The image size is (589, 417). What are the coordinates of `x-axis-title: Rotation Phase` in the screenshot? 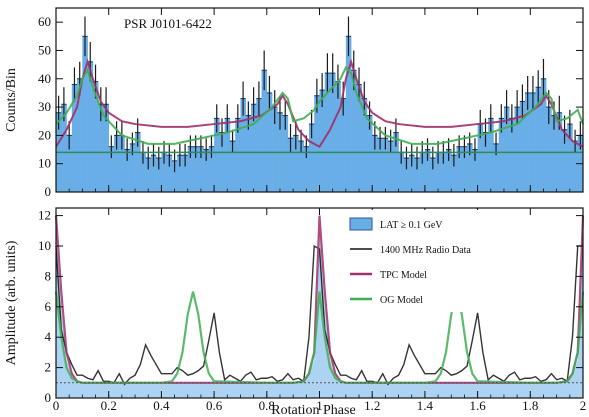 It's located at (313, 410).